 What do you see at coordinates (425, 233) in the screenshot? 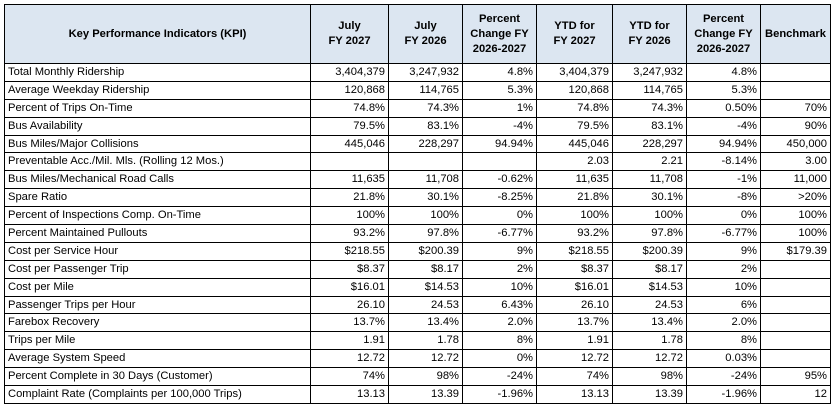
I see `july-fy2026-cell: 97.8%` at bounding box center [425, 233].